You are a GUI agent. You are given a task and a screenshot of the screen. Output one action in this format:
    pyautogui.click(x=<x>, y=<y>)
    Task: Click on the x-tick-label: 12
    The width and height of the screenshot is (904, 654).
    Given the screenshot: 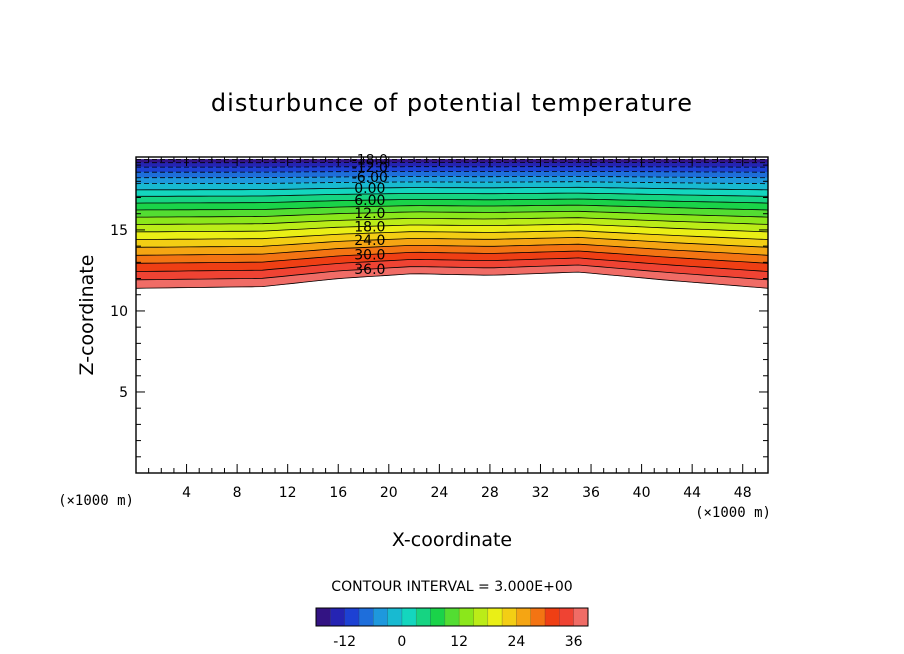 What is the action you would take?
    pyautogui.click(x=288, y=493)
    